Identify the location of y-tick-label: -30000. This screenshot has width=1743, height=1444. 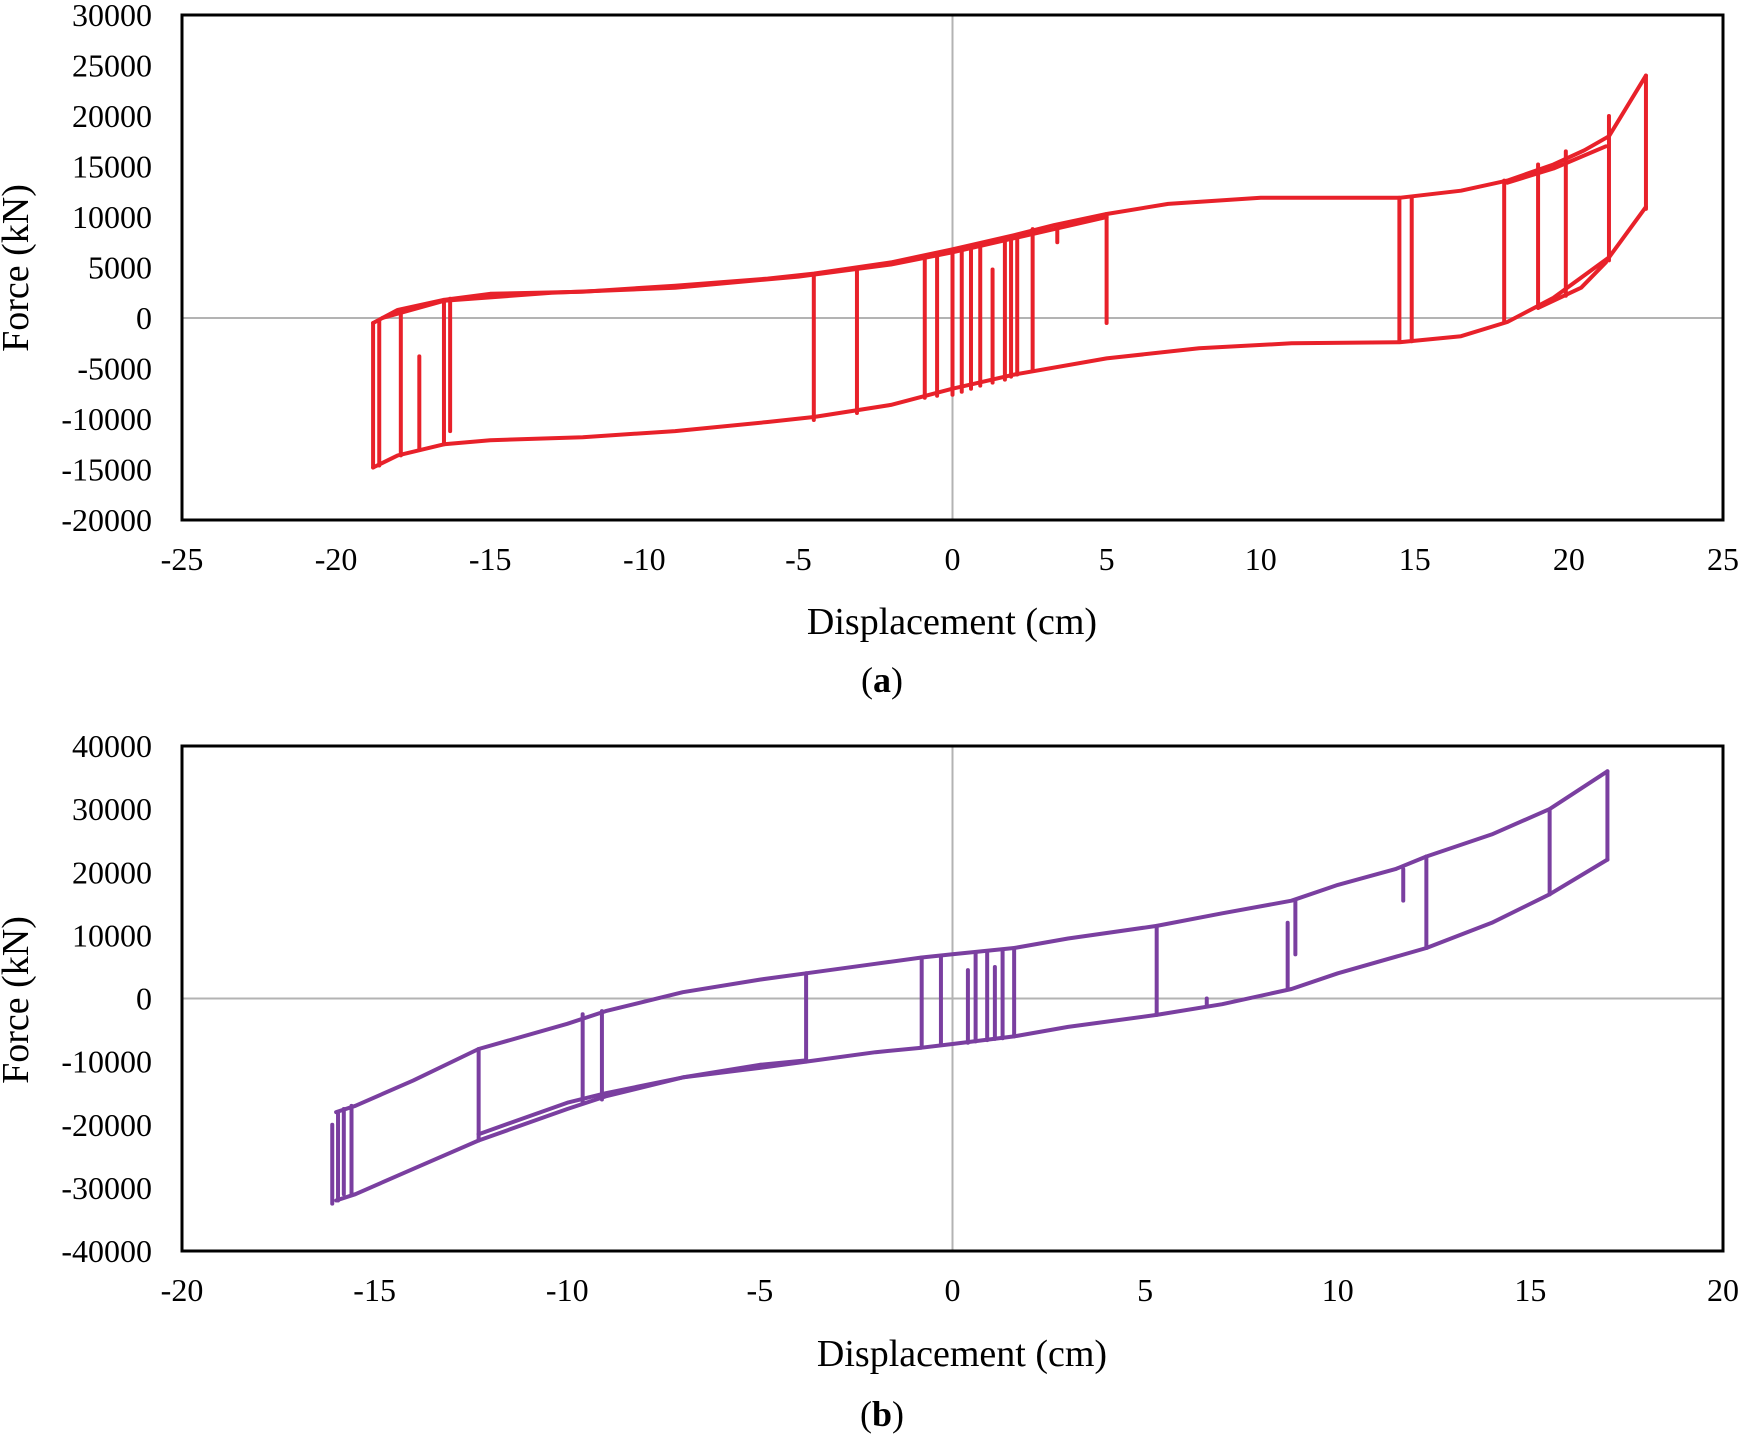
(106, 1188).